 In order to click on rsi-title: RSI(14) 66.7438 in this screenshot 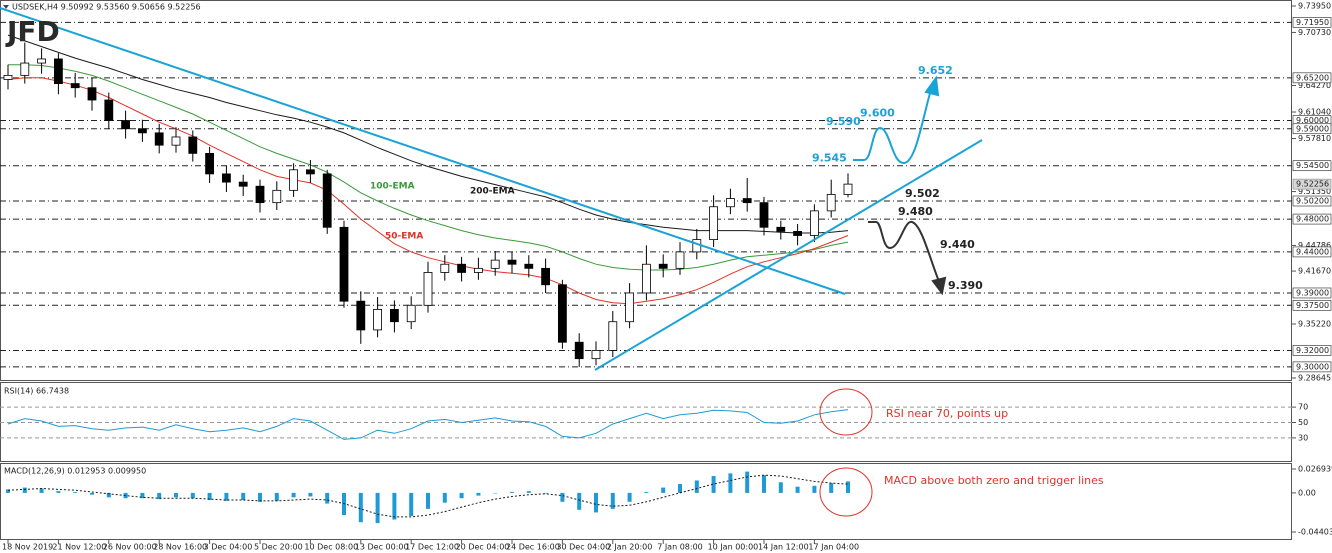, I will do `click(36, 391)`.